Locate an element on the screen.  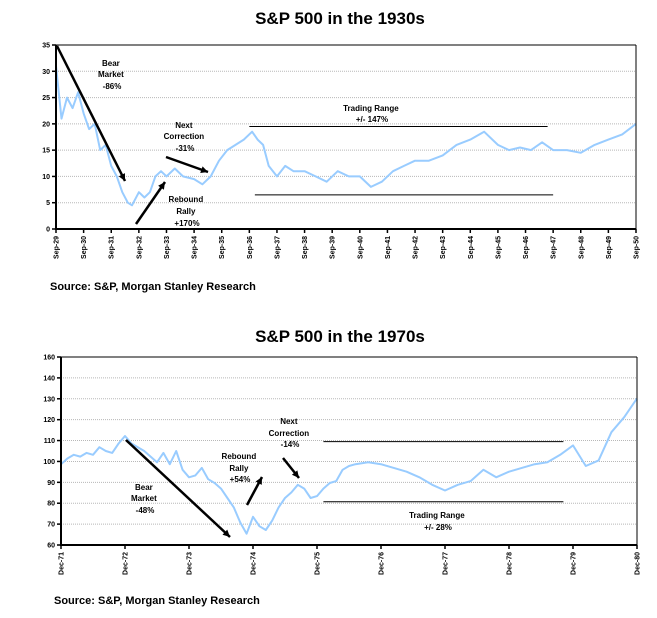
annotation-next-correction: Next Correction -14% is located at coordinates (290, 433).